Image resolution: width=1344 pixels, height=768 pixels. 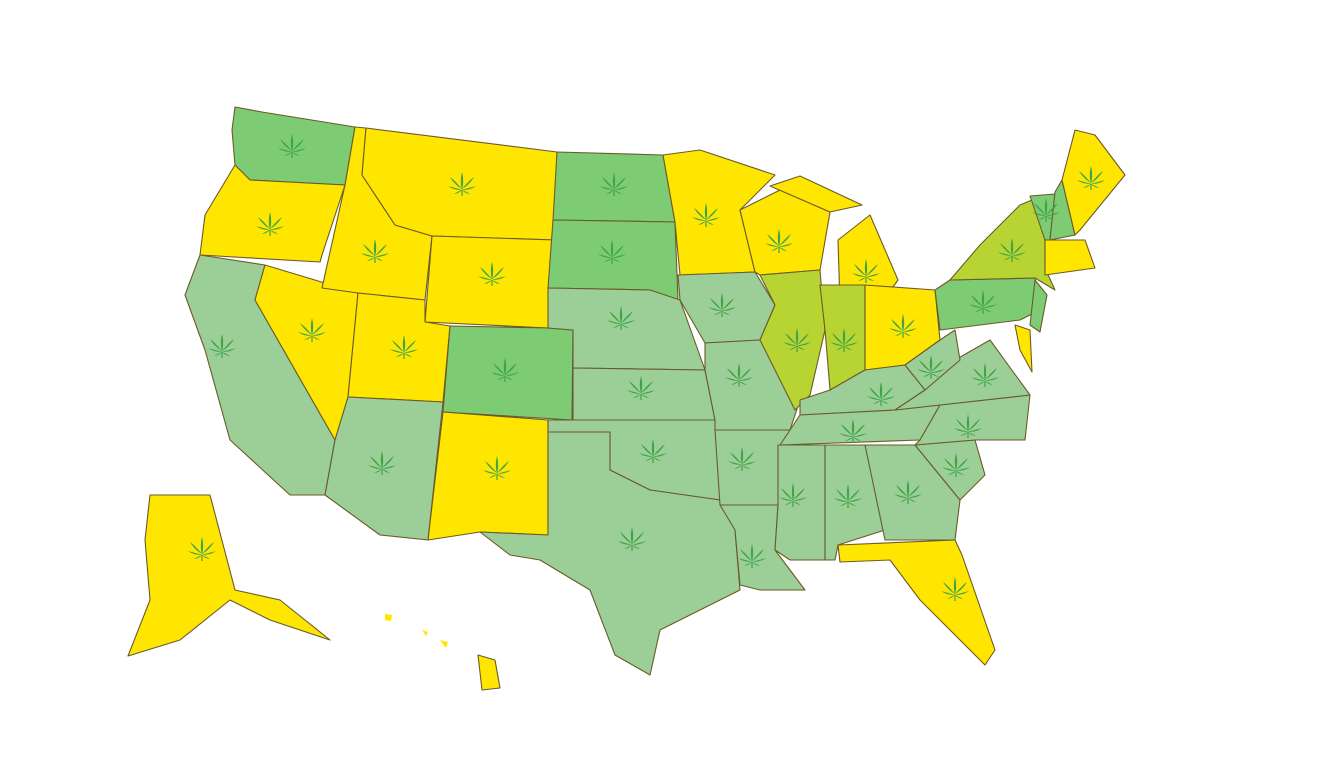 What do you see at coordinates (916, 602) in the screenshot?
I see `state-florida` at bounding box center [916, 602].